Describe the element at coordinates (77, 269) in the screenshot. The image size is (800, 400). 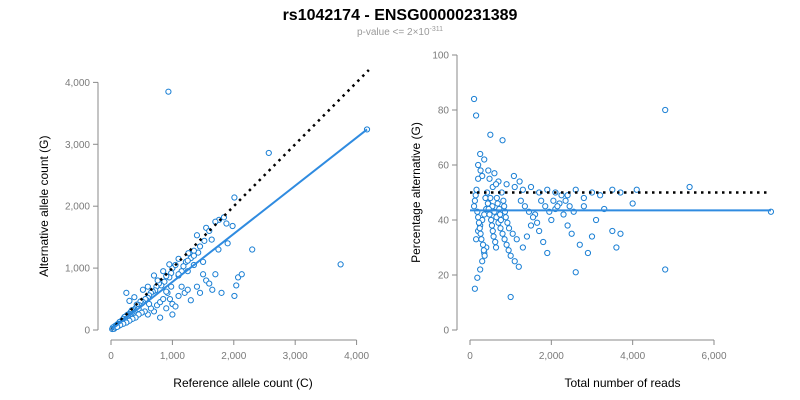
I see `left-y-tick-label: 1,000` at that location.